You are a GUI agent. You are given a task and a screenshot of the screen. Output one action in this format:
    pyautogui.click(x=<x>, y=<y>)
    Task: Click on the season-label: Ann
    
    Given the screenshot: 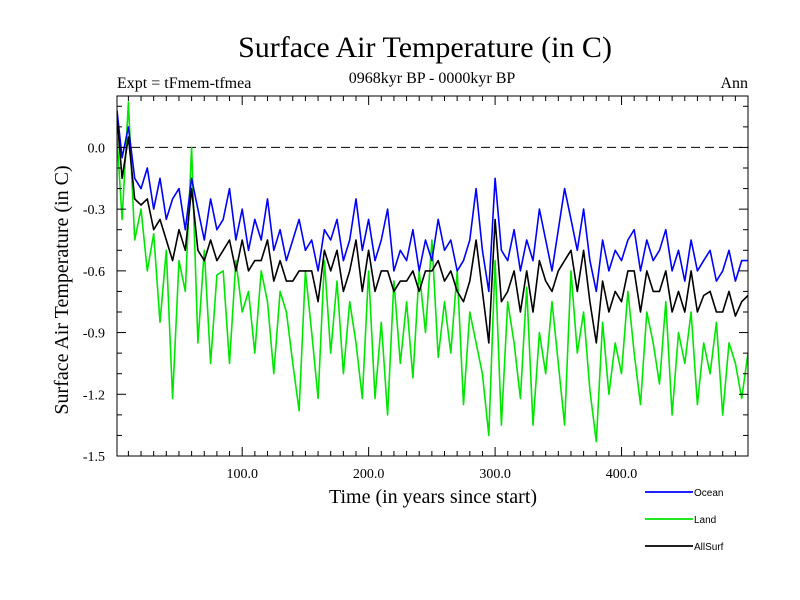 What is the action you would take?
    pyautogui.click(x=734, y=83)
    